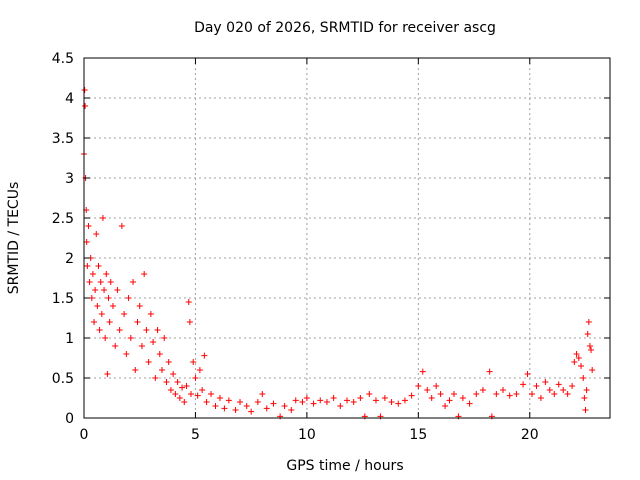  What do you see at coordinates (63, 139) in the screenshot?
I see `y-tick-label: 3.5` at bounding box center [63, 139].